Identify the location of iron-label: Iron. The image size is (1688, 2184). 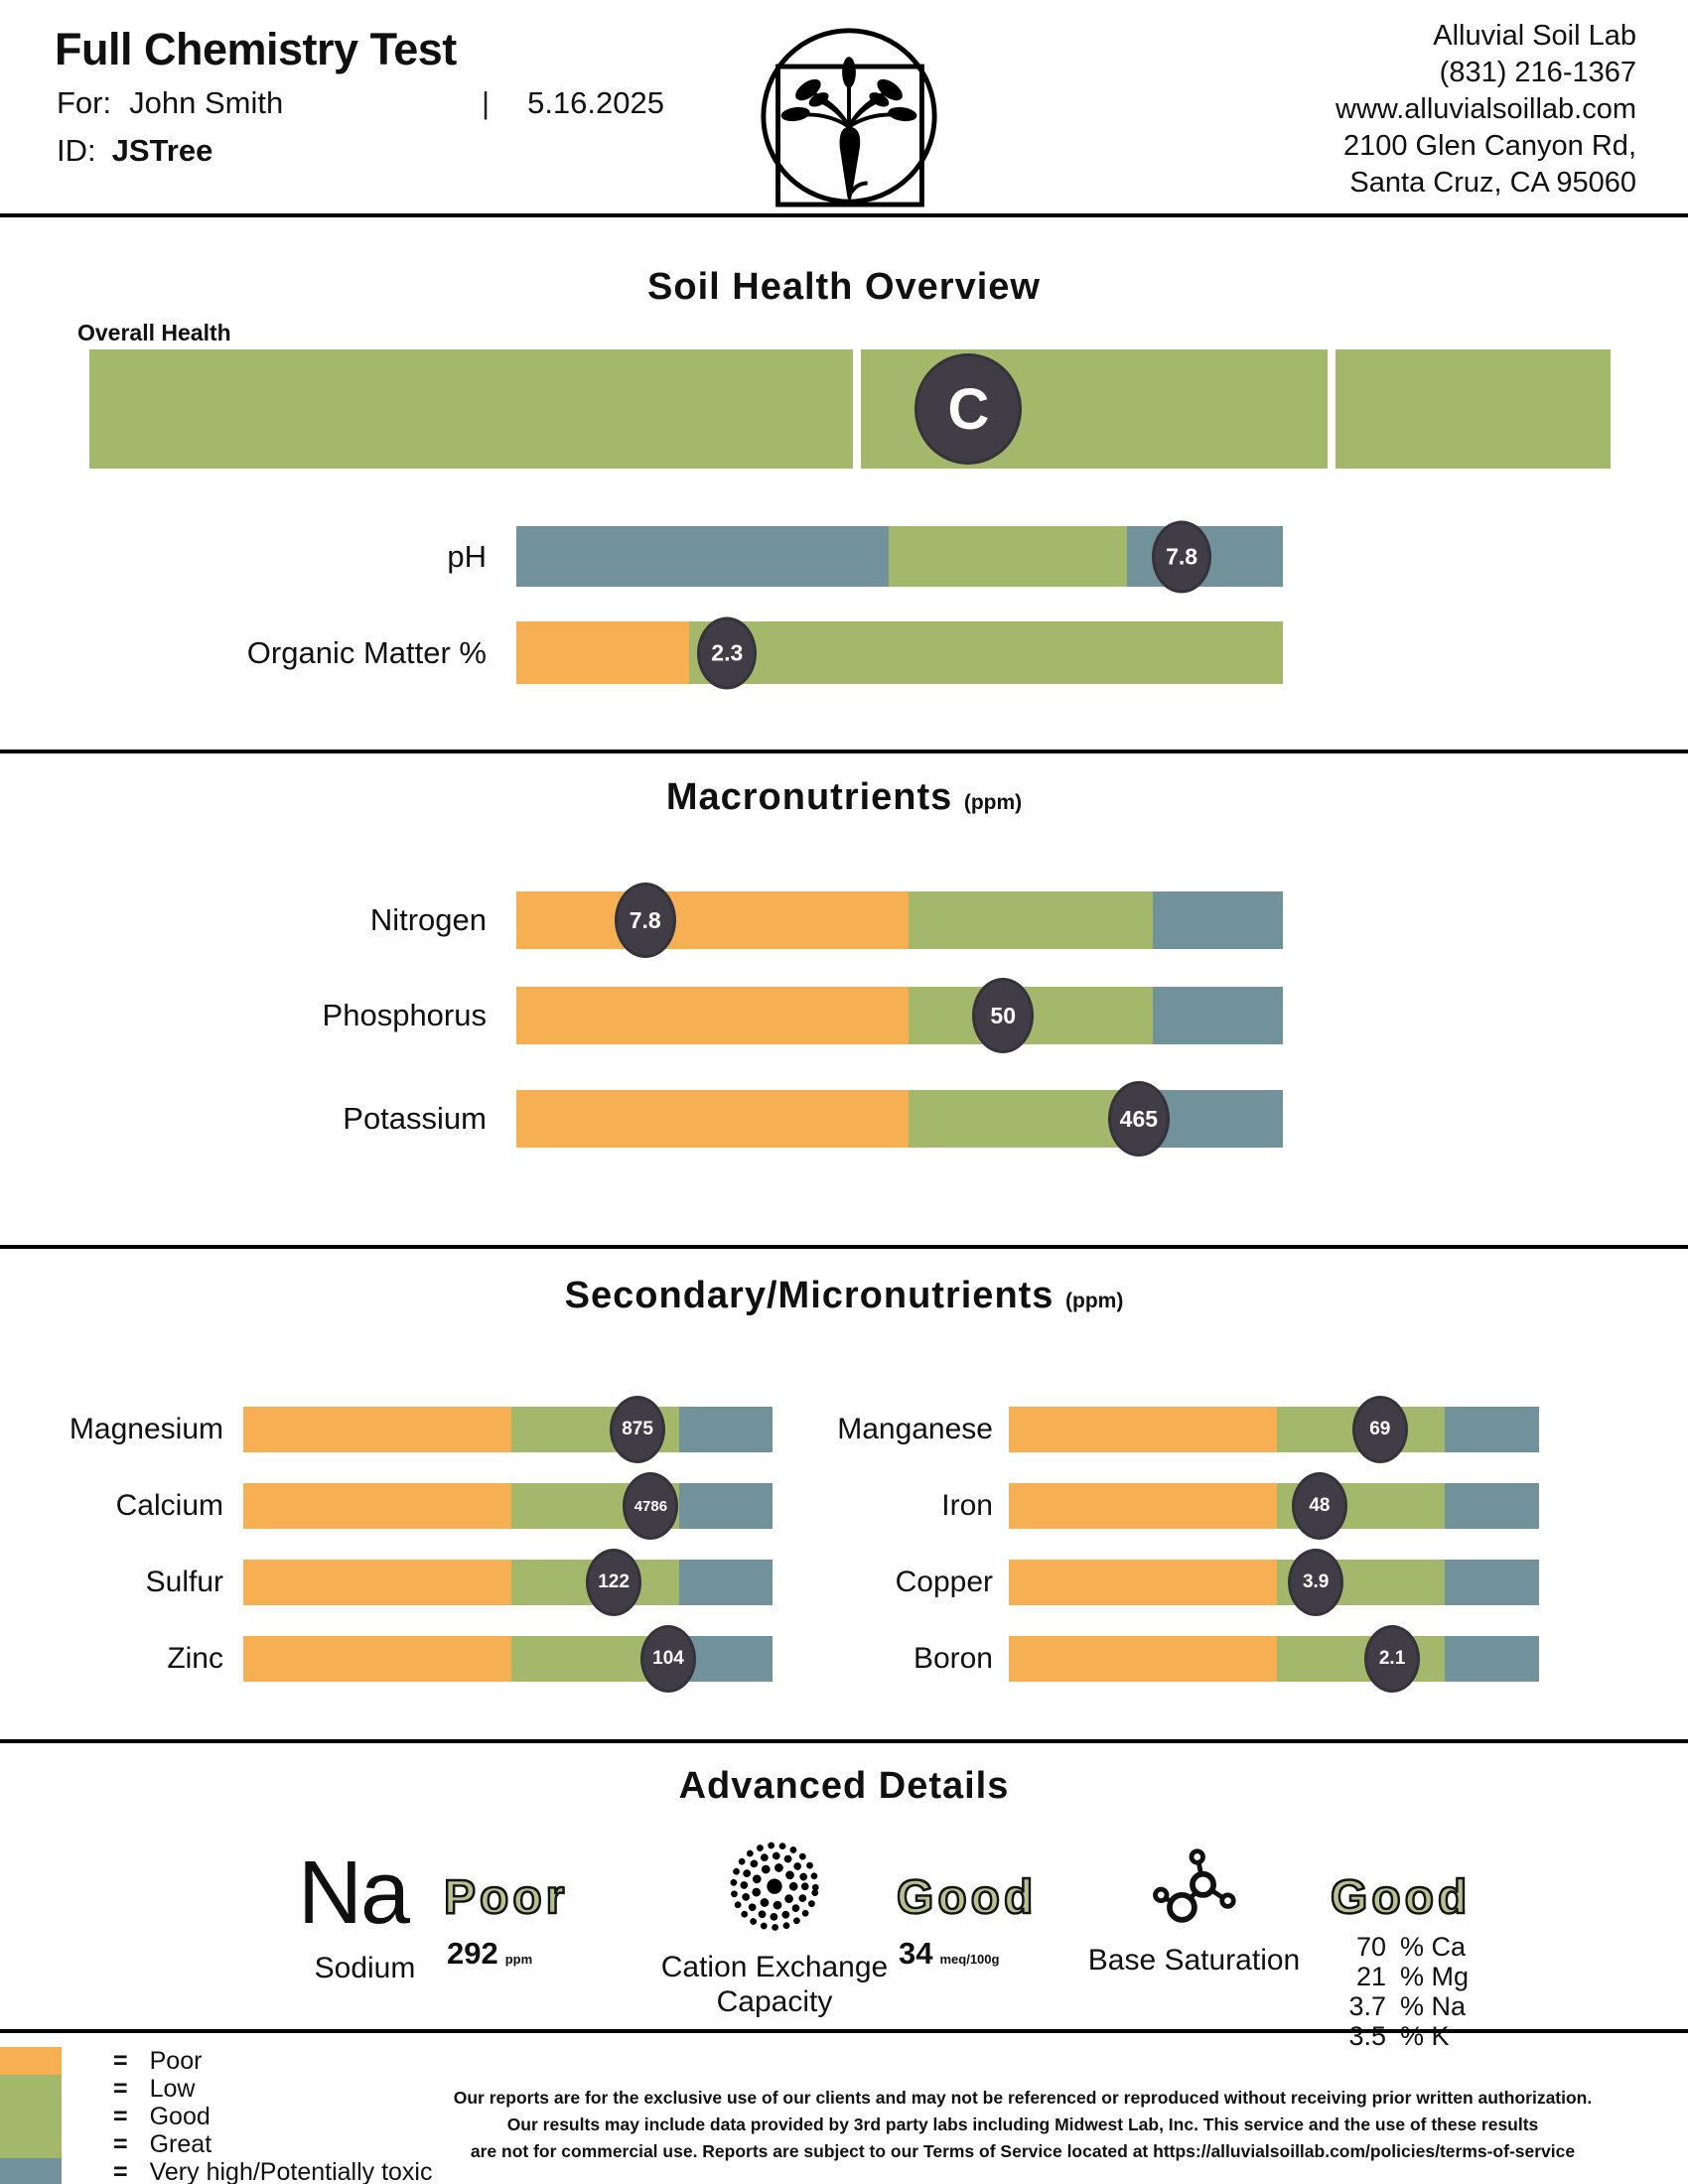
(967, 1505).